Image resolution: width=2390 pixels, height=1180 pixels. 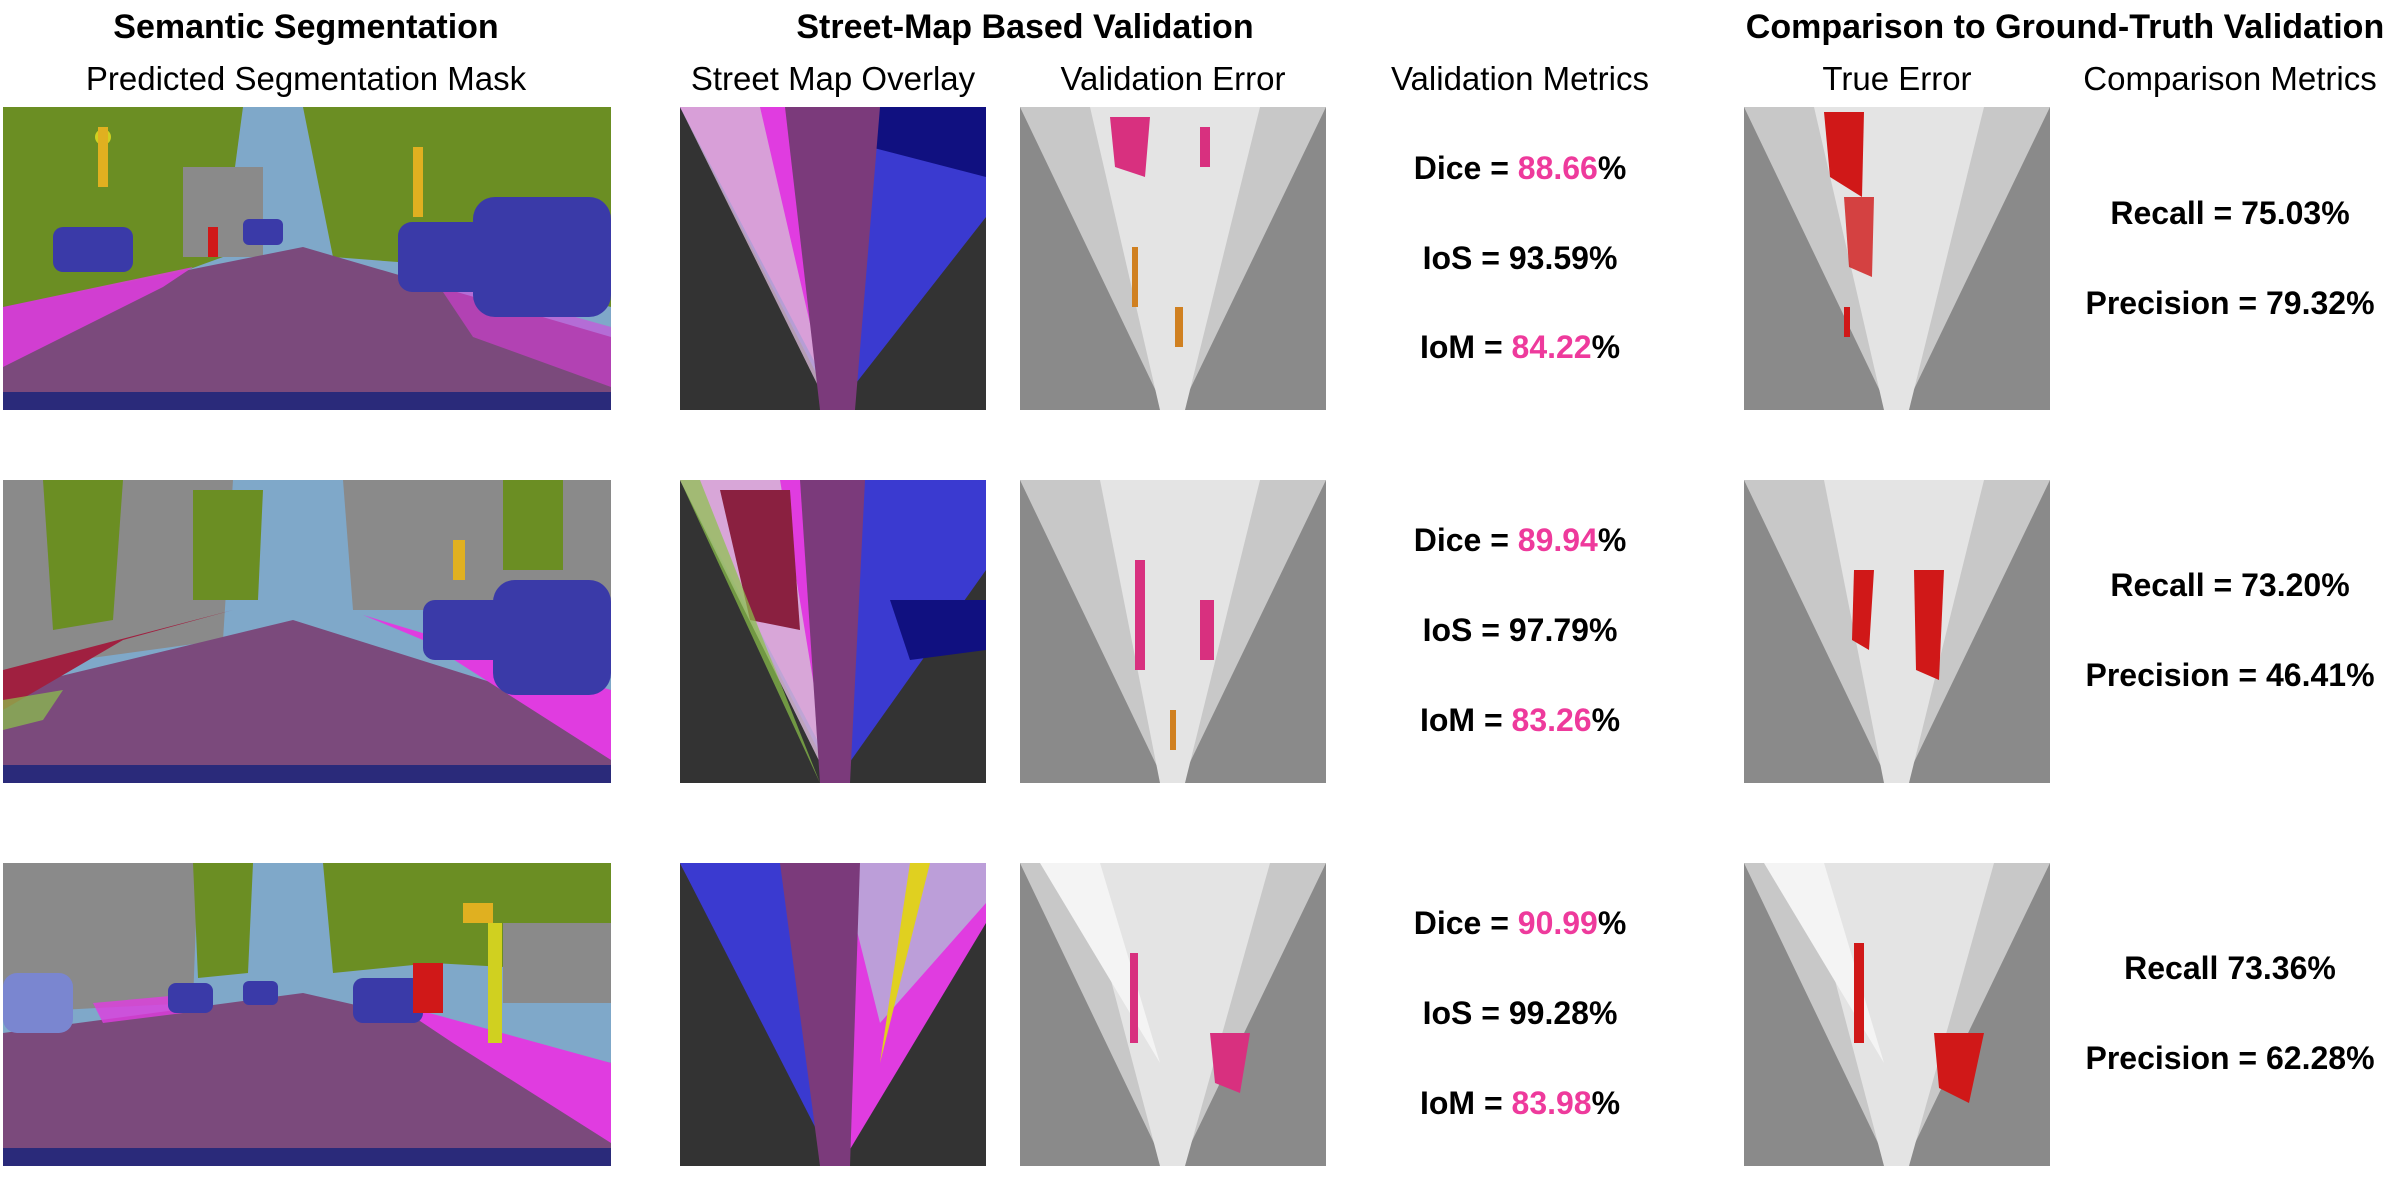 I want to click on ios-metric-row-3: IoS = 99.28%, so click(x=1520, y=1013).